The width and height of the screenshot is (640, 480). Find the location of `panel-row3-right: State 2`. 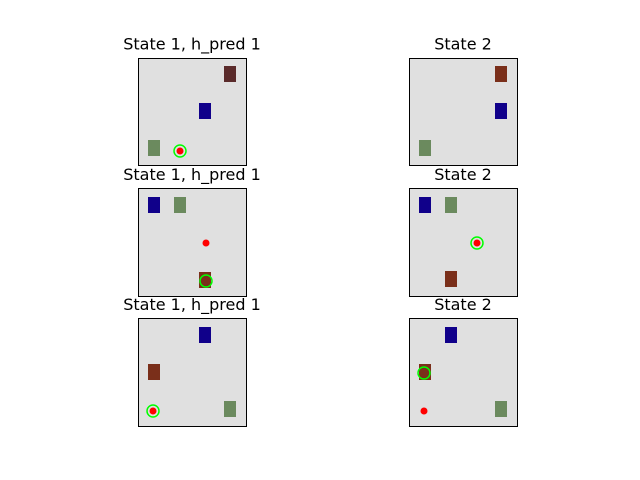

panel-row3-right: State 2 is located at coordinates (463, 361).